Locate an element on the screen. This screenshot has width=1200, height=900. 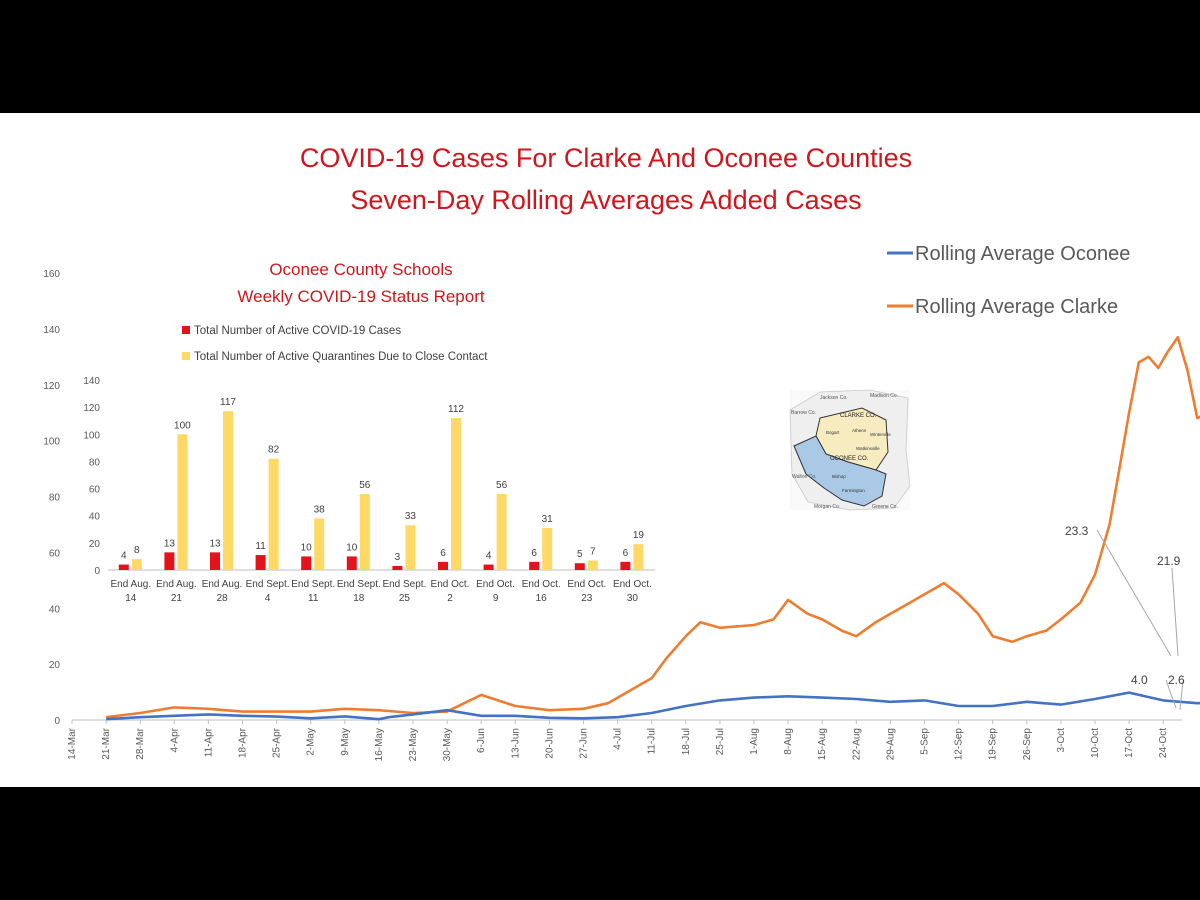
quarantines-value-5: 56 is located at coordinates (365, 485).